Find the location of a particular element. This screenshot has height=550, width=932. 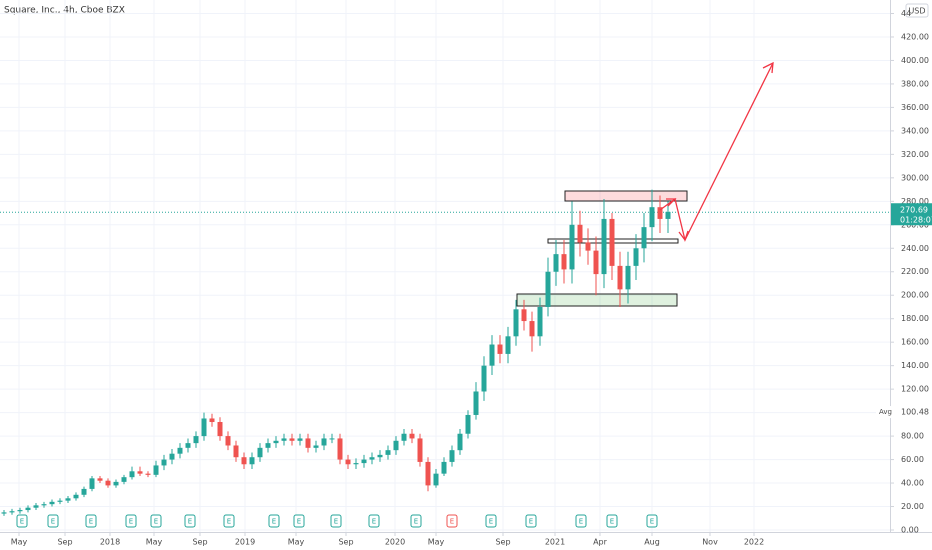

avg-value: 100.48 is located at coordinates (915, 412).